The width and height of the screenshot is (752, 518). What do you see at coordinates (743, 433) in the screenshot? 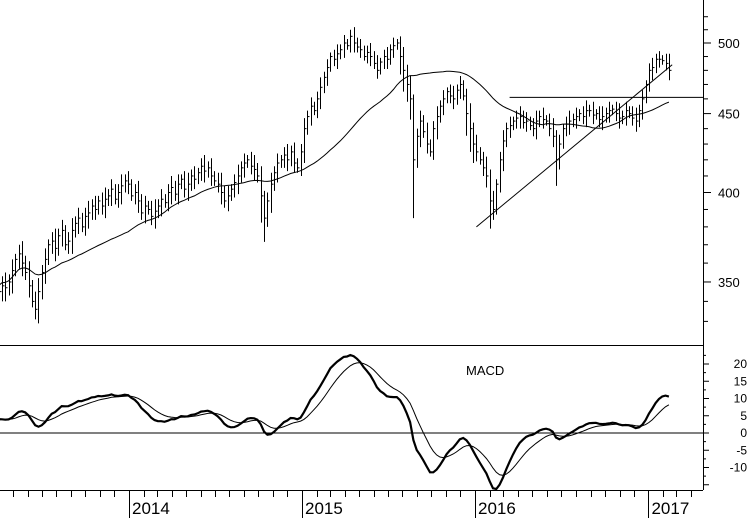
I see `macd-tick-label: 0` at bounding box center [743, 433].